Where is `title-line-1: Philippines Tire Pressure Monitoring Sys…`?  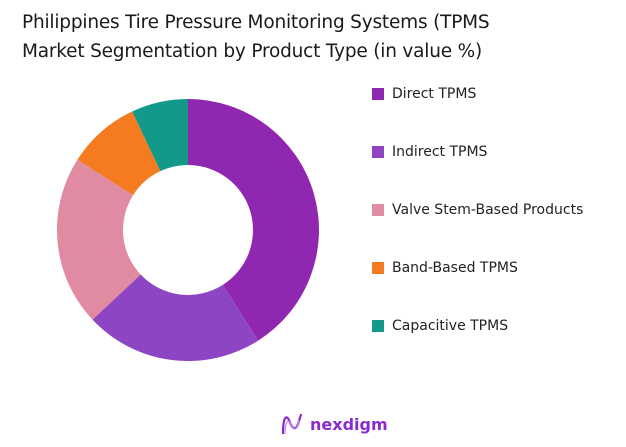
title-line-1: Philippines Tire Pressure Monitoring Sys… is located at coordinates (256, 22).